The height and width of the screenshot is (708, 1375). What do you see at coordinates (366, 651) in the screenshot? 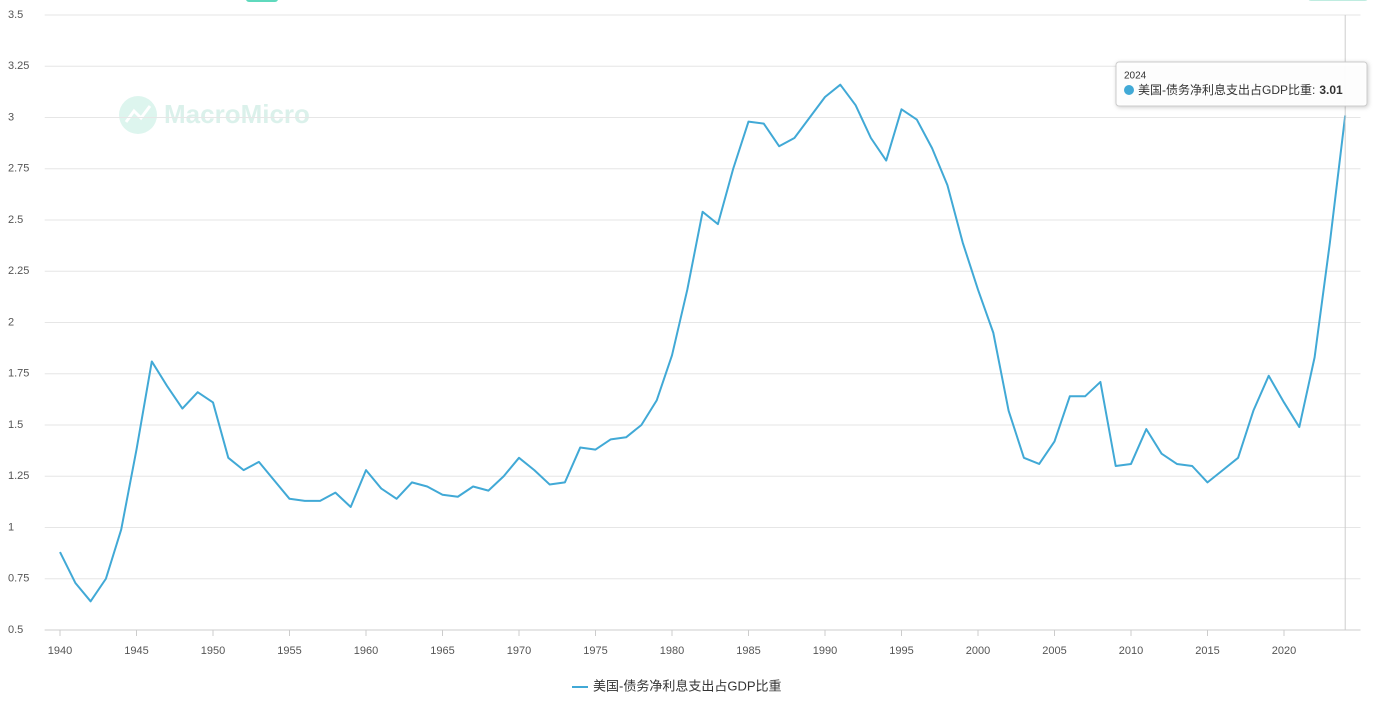
I see `x-tick-label: 1960` at bounding box center [366, 651].